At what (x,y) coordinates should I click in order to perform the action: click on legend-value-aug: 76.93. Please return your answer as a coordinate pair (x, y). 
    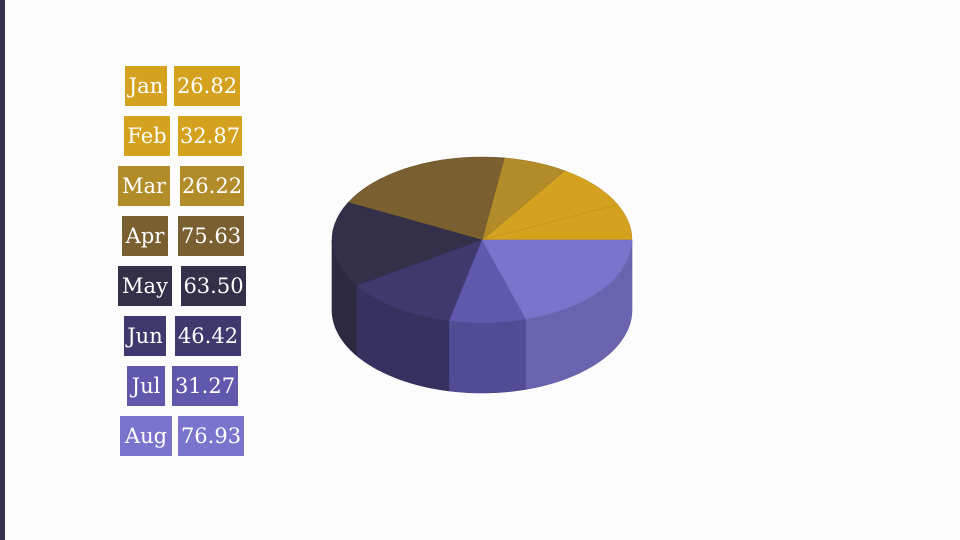
    Looking at the image, I should click on (211, 436).